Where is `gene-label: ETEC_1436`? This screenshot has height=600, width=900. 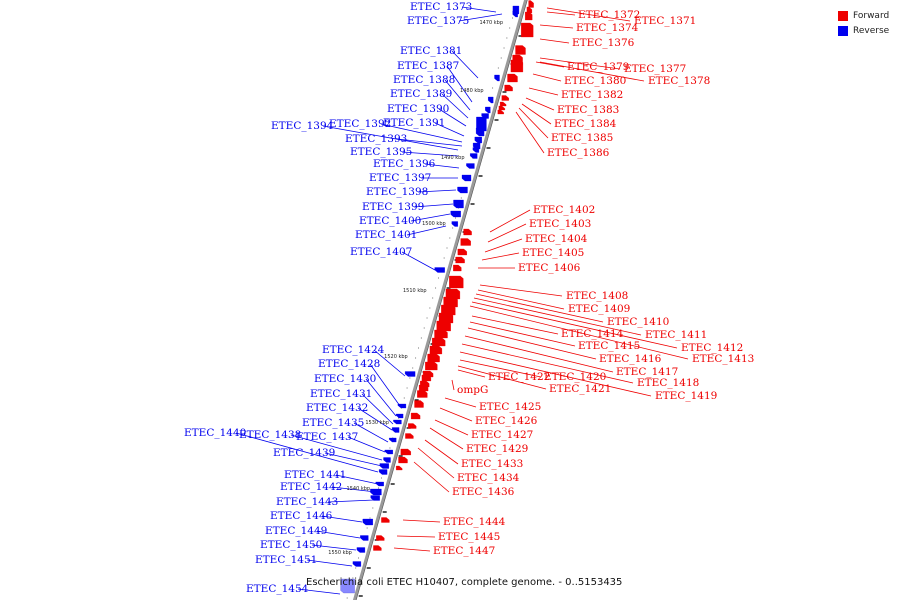
gene-label: ETEC_1436 is located at coordinates (483, 492).